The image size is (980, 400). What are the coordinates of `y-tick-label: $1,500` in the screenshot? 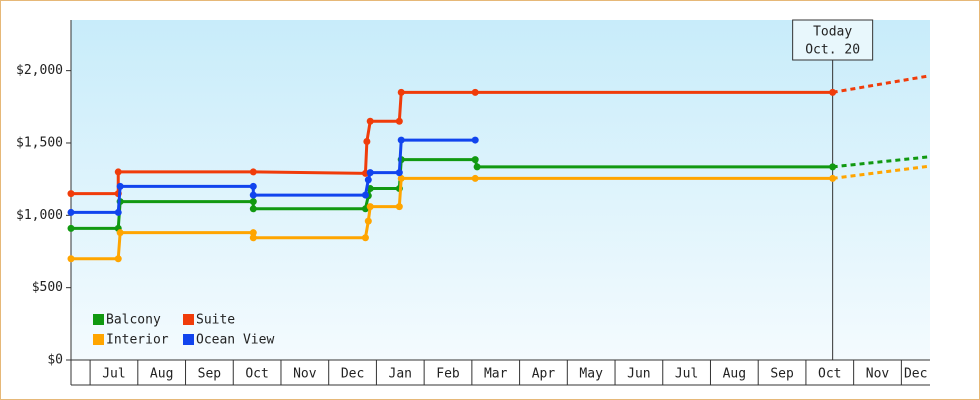 It's located at (39, 142).